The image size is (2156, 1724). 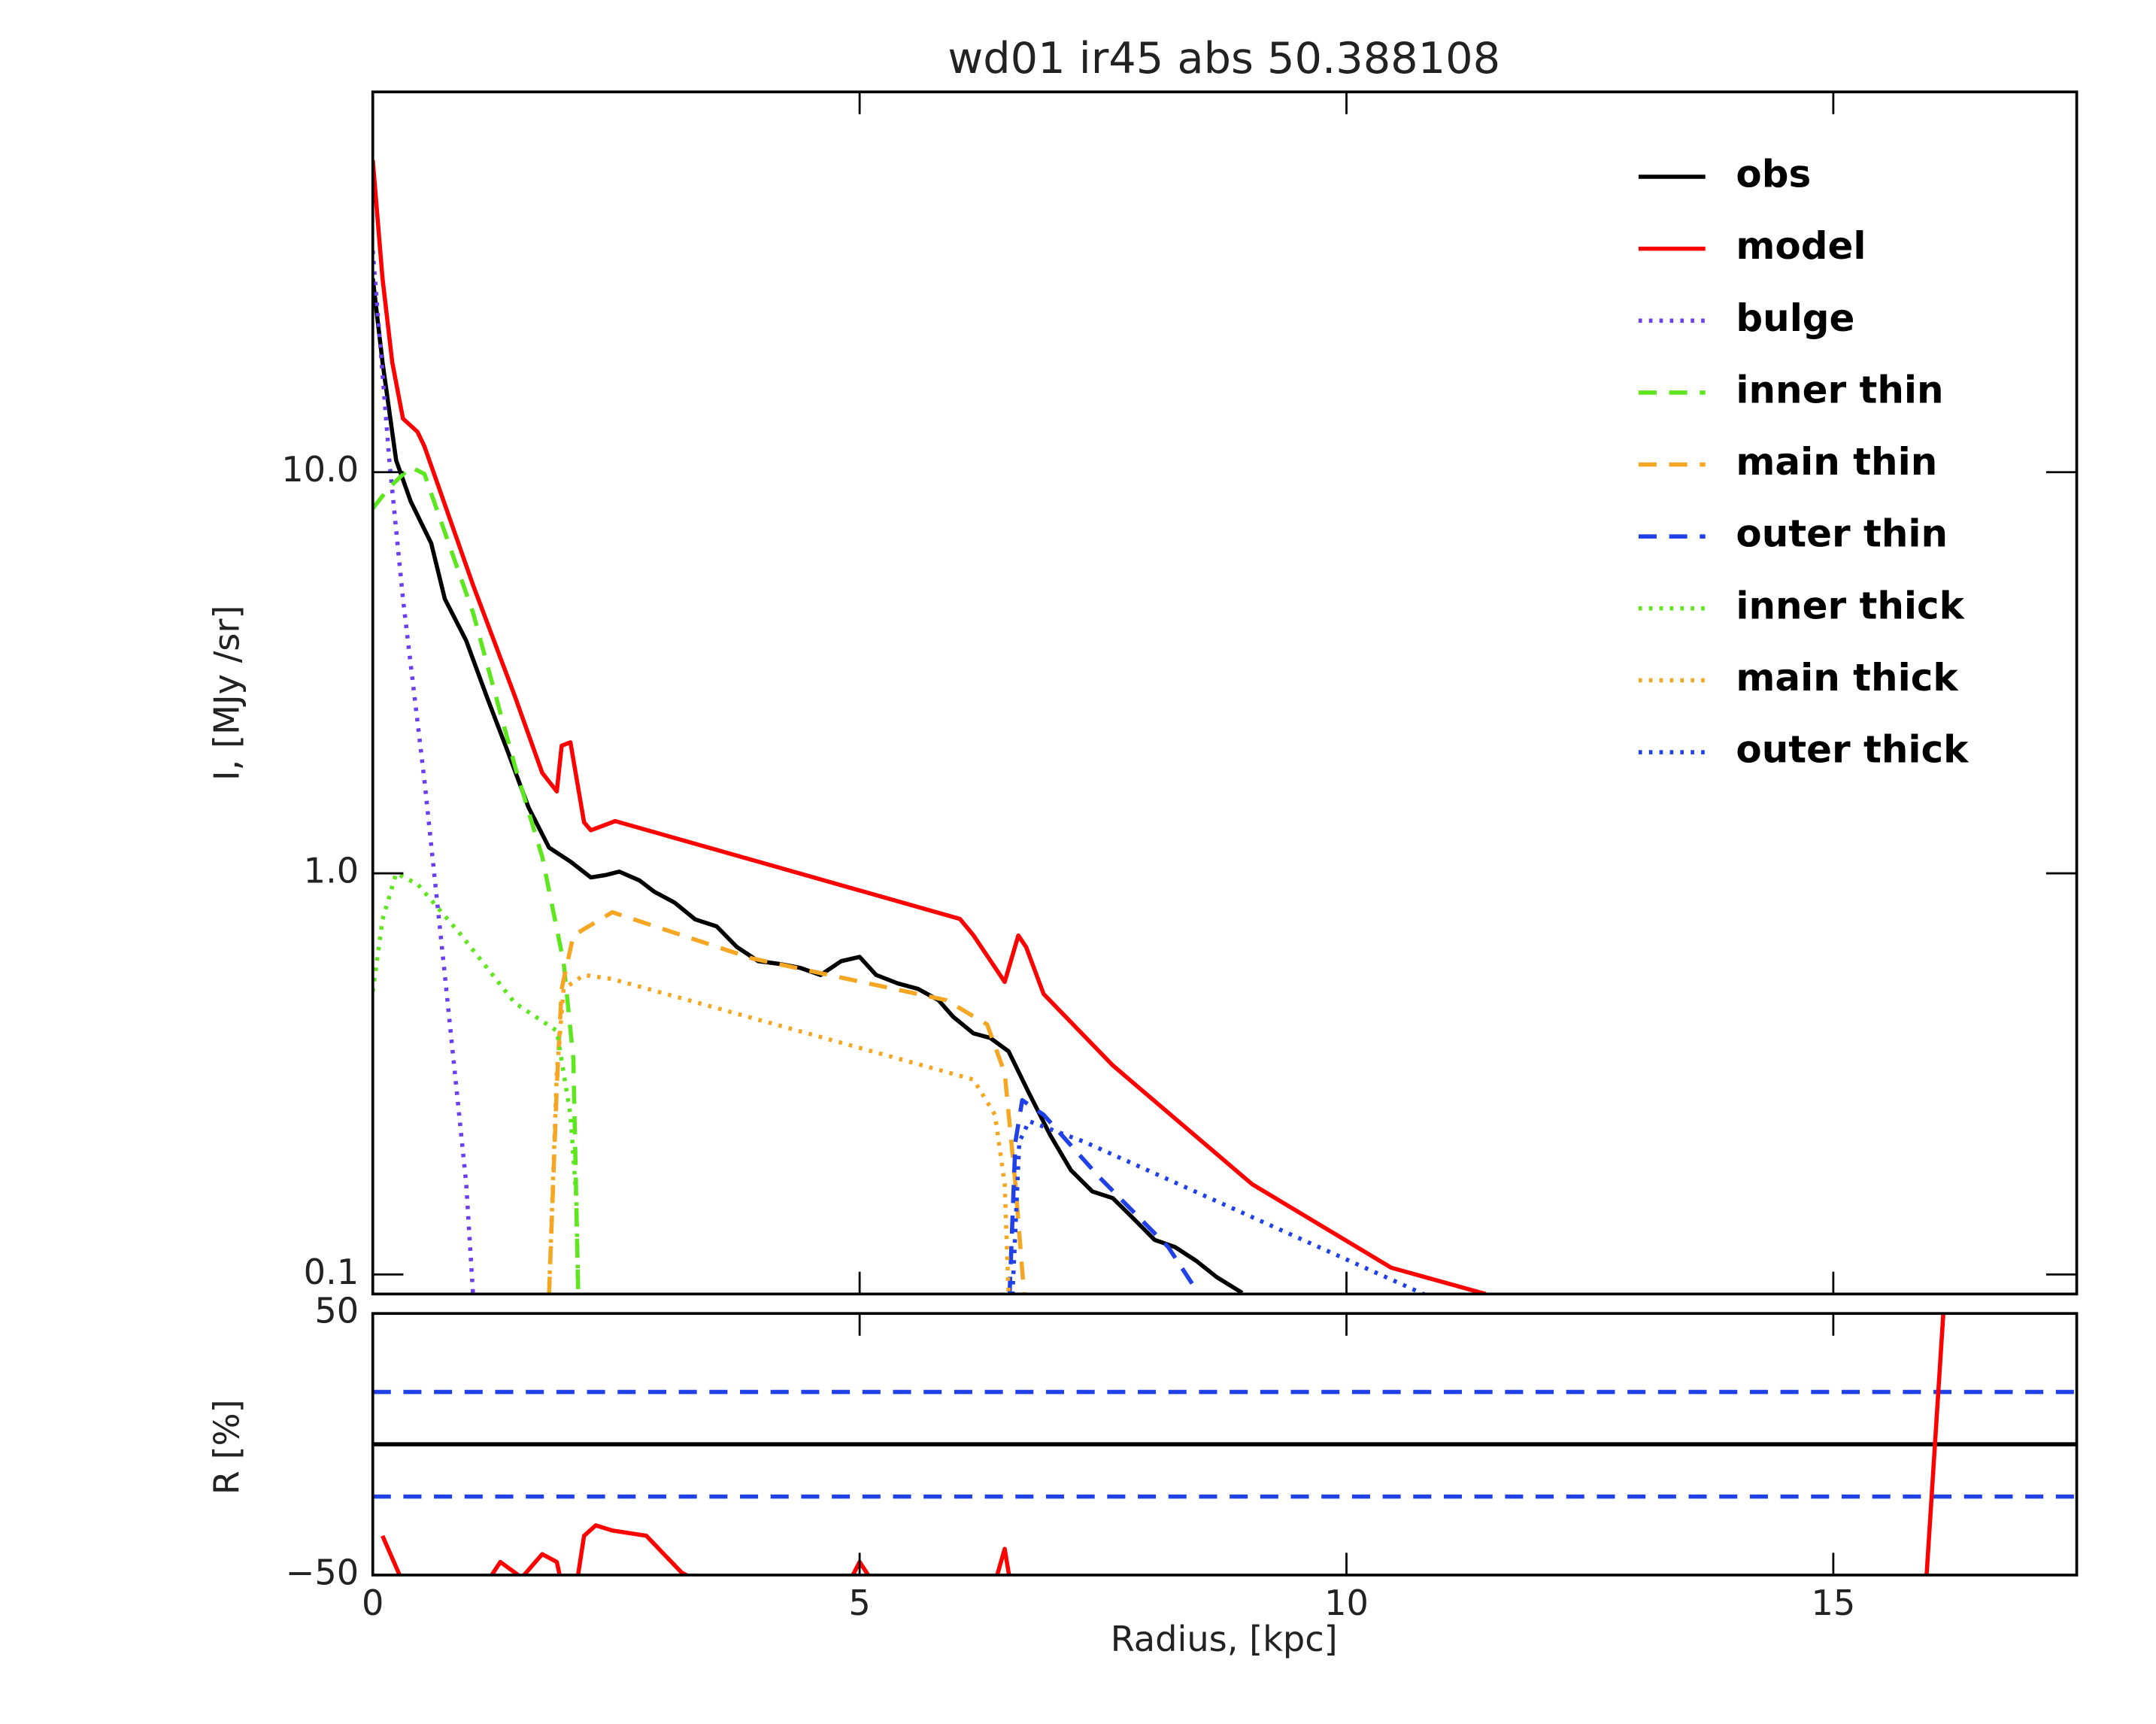 I want to click on legend-label: outer thin, so click(x=1842, y=534).